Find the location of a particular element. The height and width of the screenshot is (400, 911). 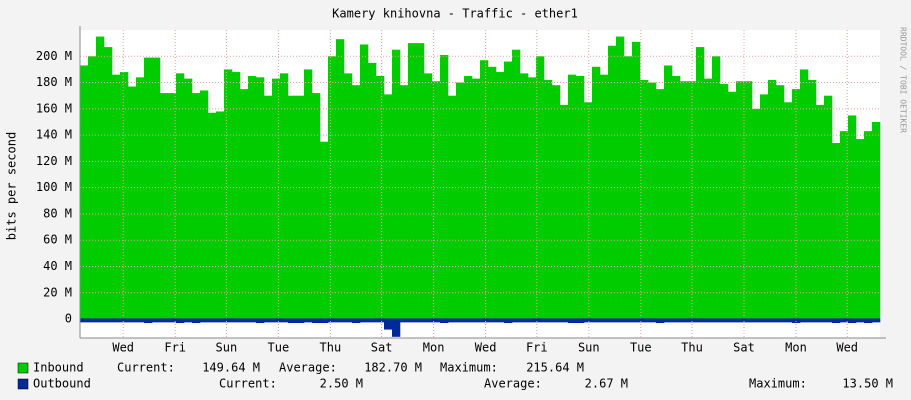

legend-stat-value: 13.50 M is located at coordinates (867, 384).